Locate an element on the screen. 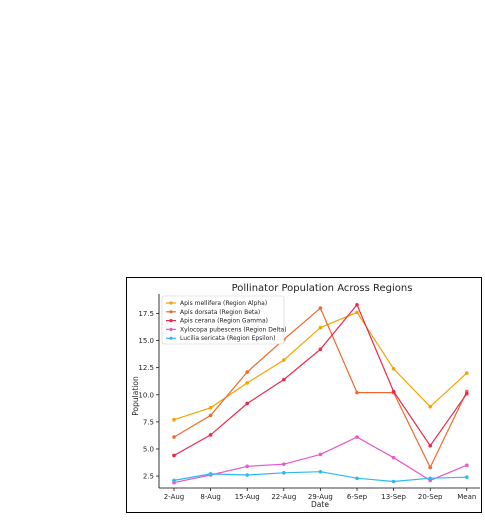 The image size is (485, 524). legend-entry: Xylocopa pubescens (Region Delta) is located at coordinates (233, 329).